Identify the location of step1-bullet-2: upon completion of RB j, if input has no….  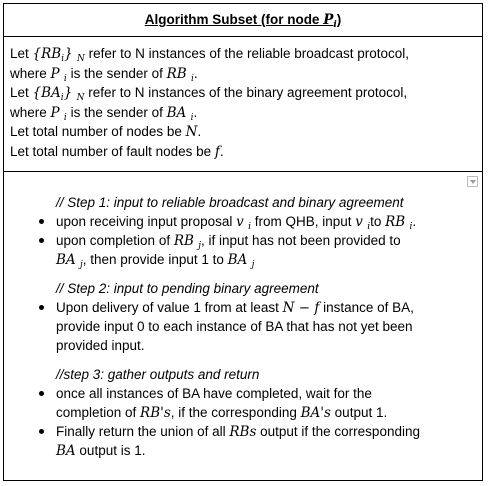
(252, 250).